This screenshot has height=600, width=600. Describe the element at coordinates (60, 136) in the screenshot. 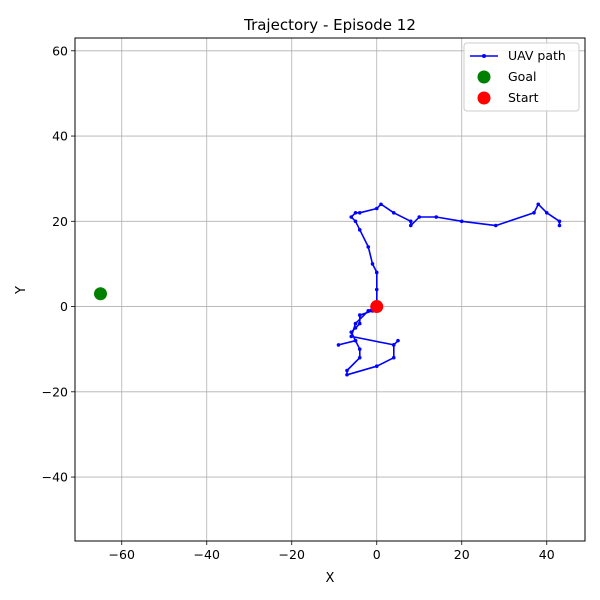

I see `y-tick-label: 40` at that location.